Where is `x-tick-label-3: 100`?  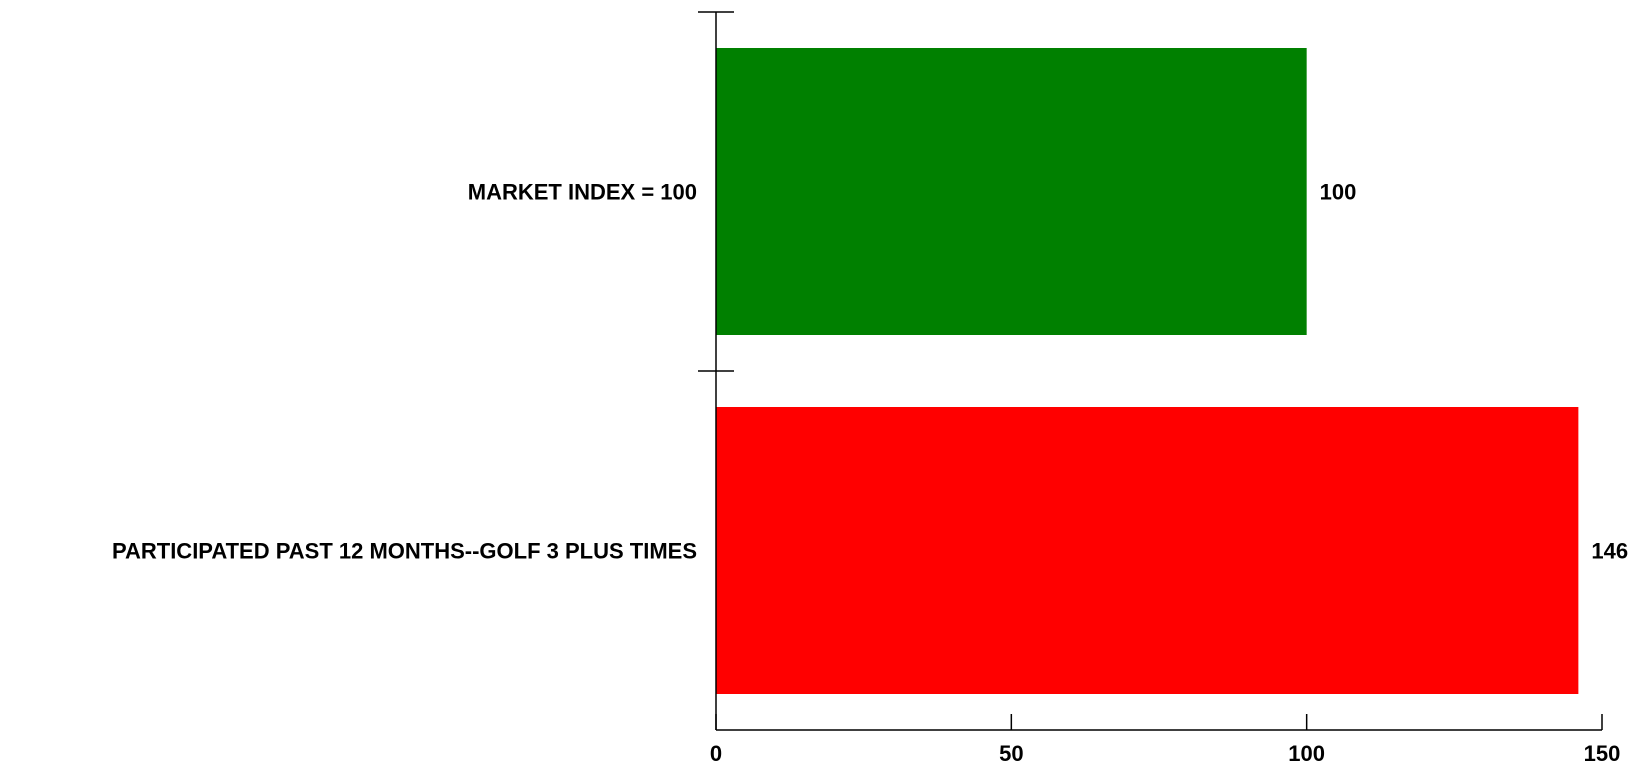 x-tick-label-3: 100 is located at coordinates (1306, 753).